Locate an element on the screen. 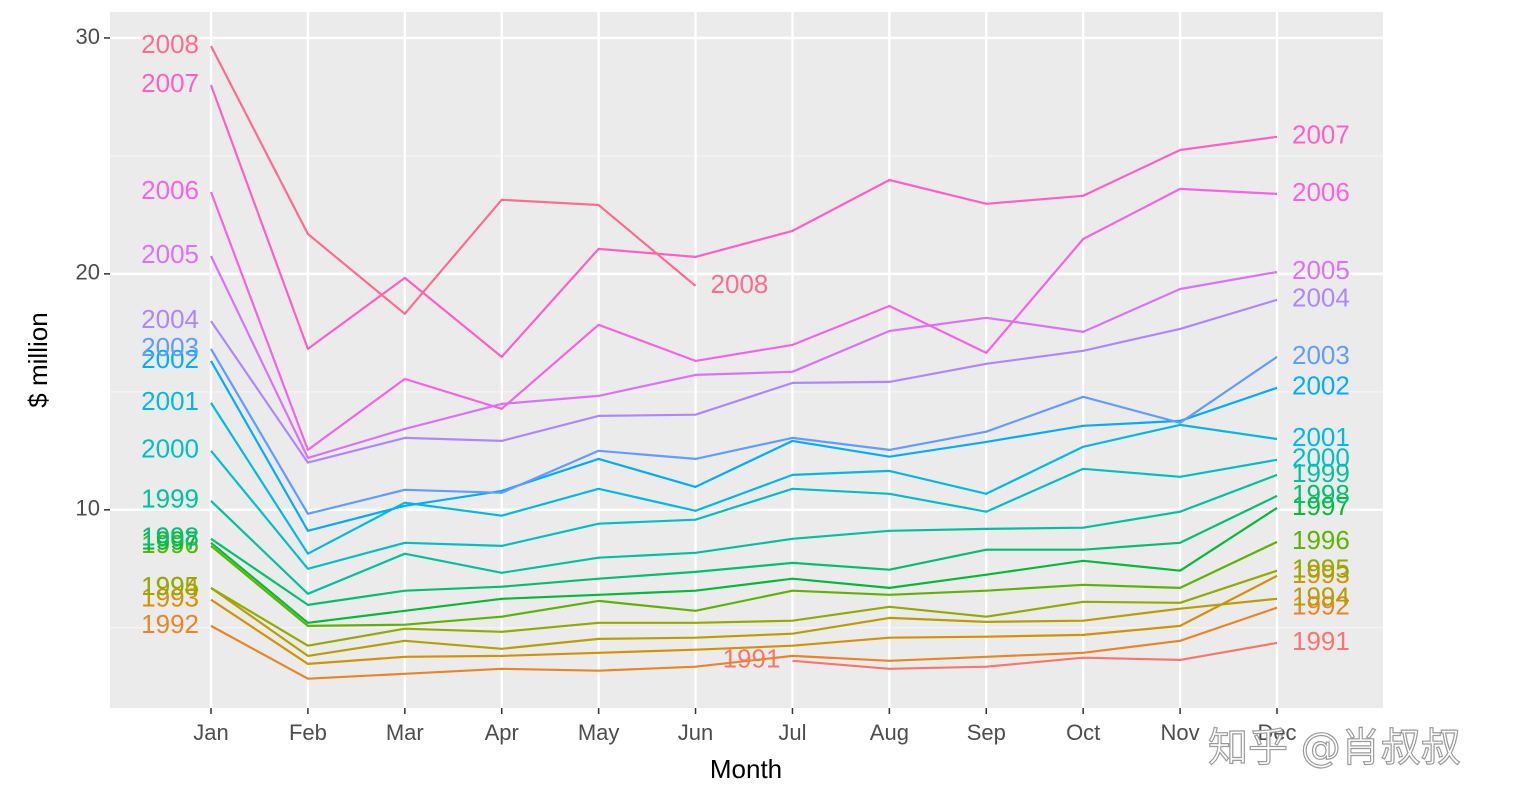  series-label-end: 1997 is located at coordinates (1321, 506).